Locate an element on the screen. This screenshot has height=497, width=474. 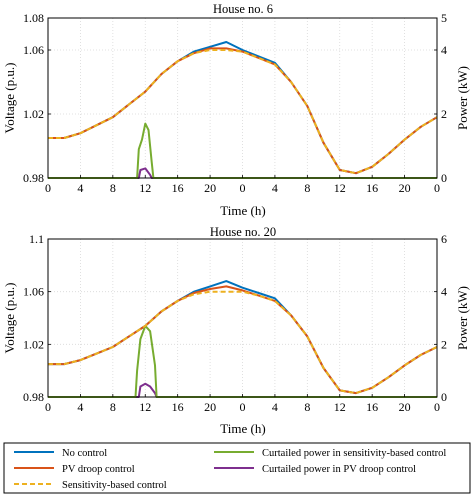
y-tick-label: 1.1 is located at coordinates (36, 239).